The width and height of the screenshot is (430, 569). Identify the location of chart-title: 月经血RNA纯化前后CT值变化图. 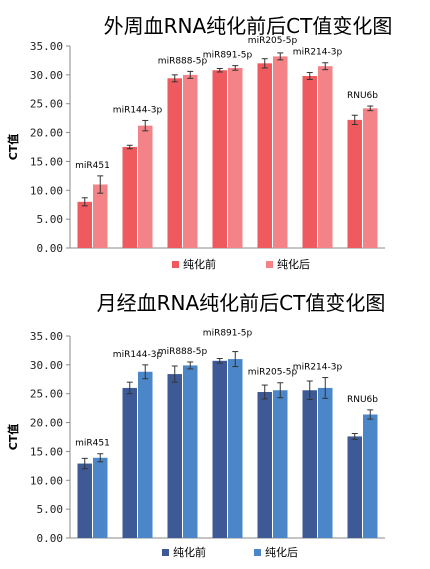
(241, 303).